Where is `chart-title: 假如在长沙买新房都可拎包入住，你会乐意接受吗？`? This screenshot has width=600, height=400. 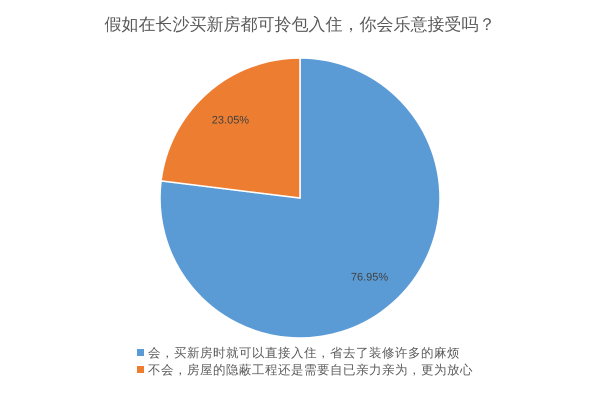 chart-title: 假如在长沙买新房都可拎包入住，你会乐意接受吗？ is located at coordinates (300, 24).